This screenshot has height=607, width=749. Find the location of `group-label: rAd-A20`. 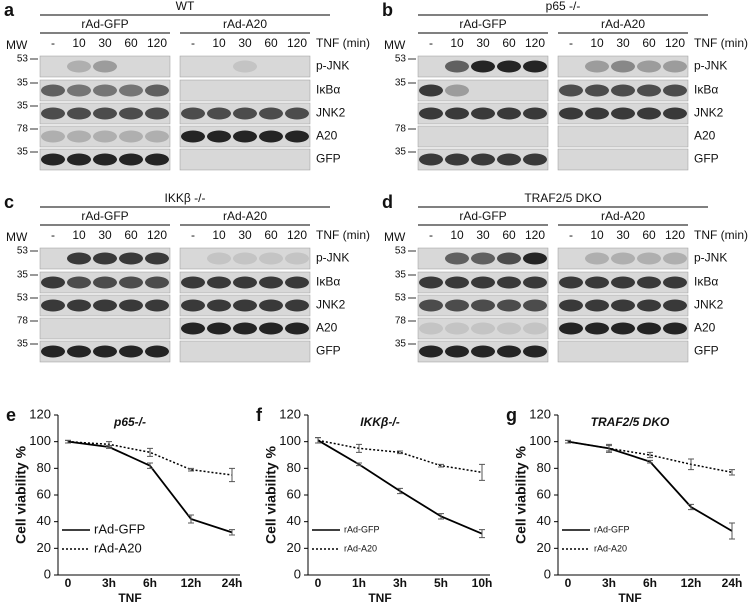

group-label: rAd-A20 is located at coordinates (245, 216).